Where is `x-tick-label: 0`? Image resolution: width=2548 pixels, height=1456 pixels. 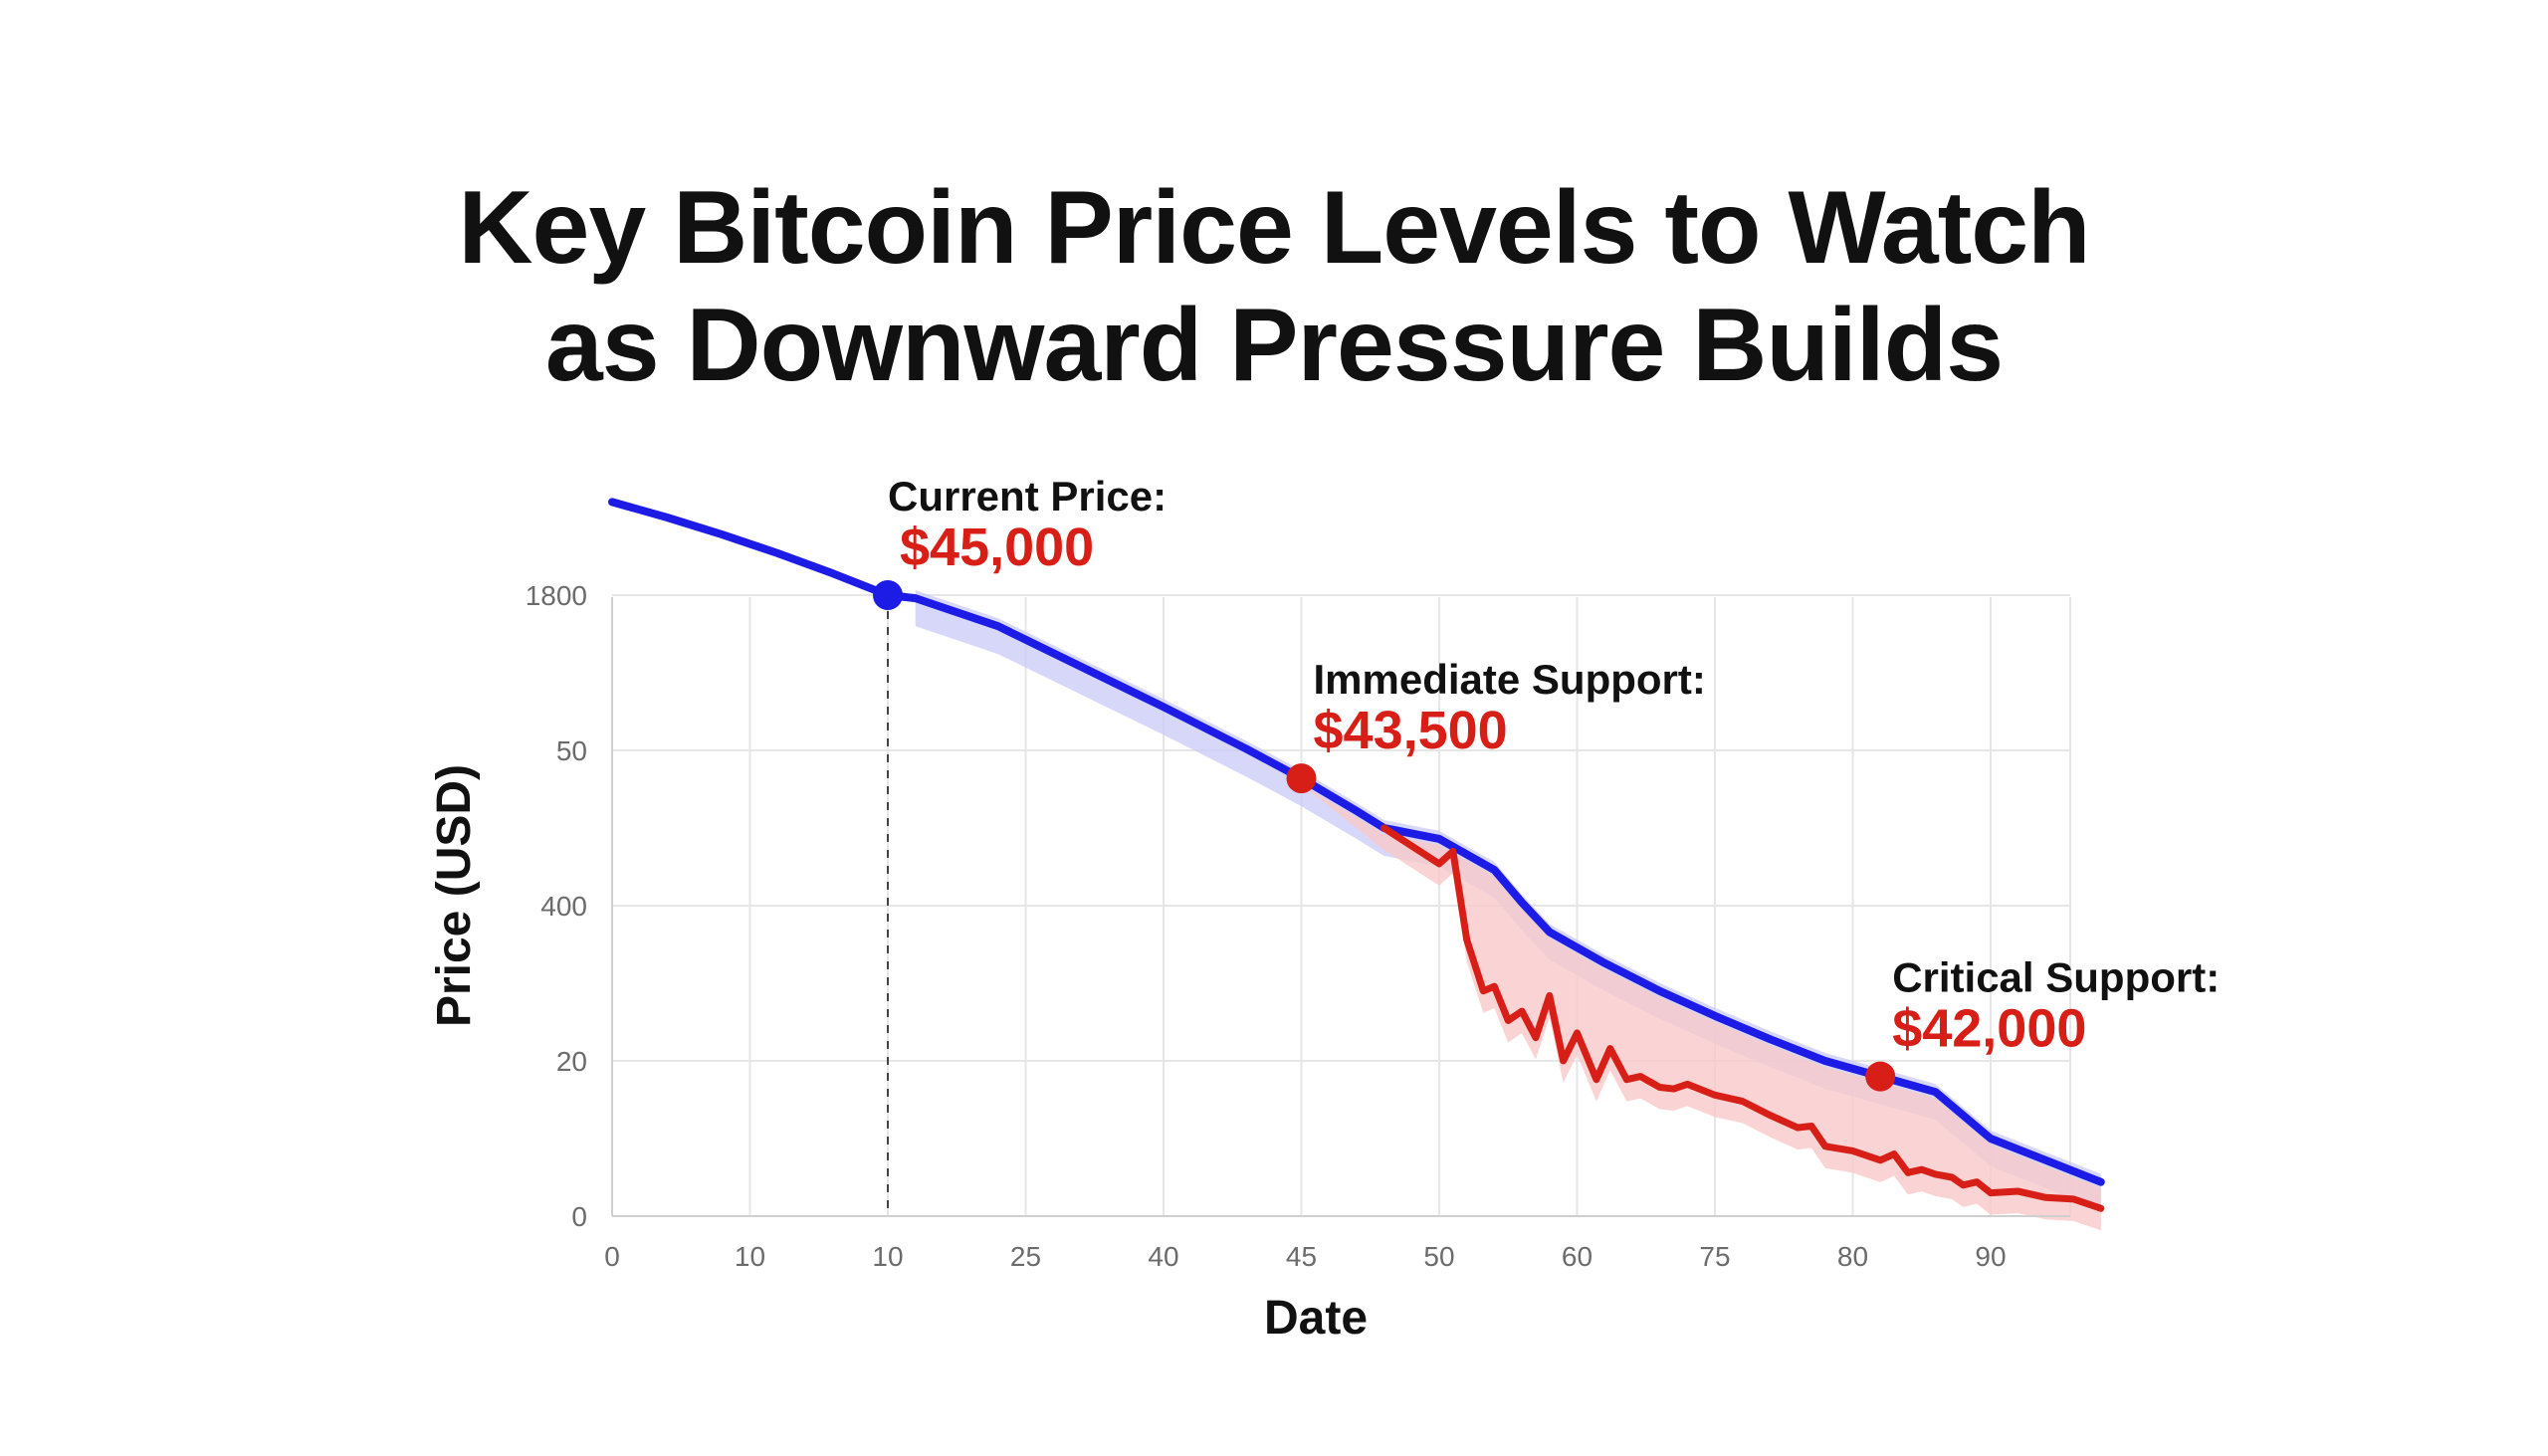 x-tick-label: 0 is located at coordinates (612, 1256).